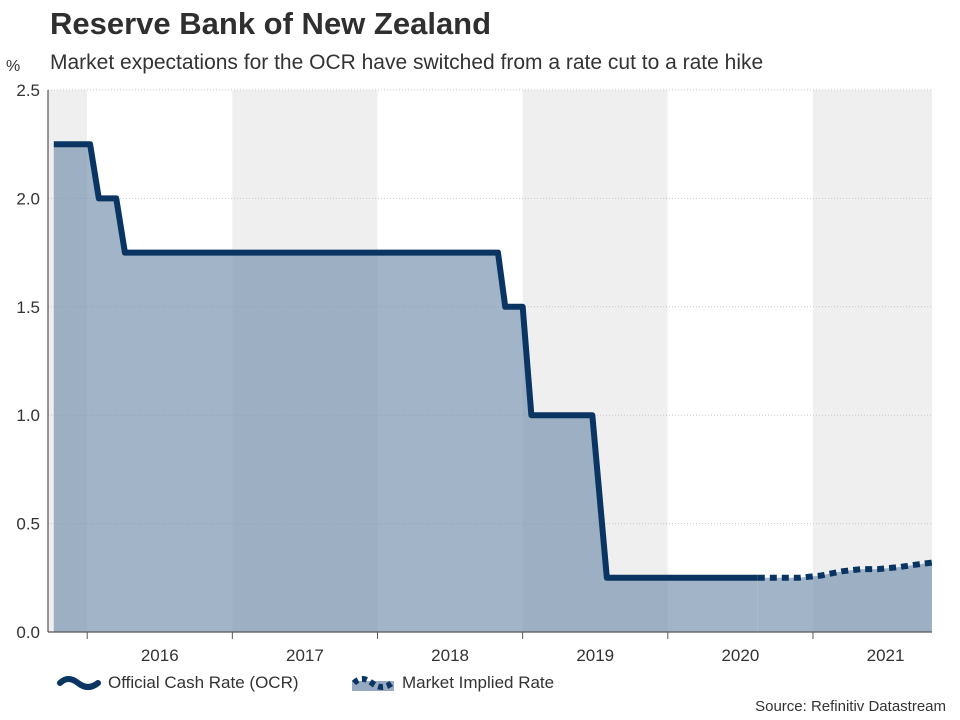  What do you see at coordinates (79, 683) in the screenshot?
I see `legend-ocr-swatch` at bounding box center [79, 683].